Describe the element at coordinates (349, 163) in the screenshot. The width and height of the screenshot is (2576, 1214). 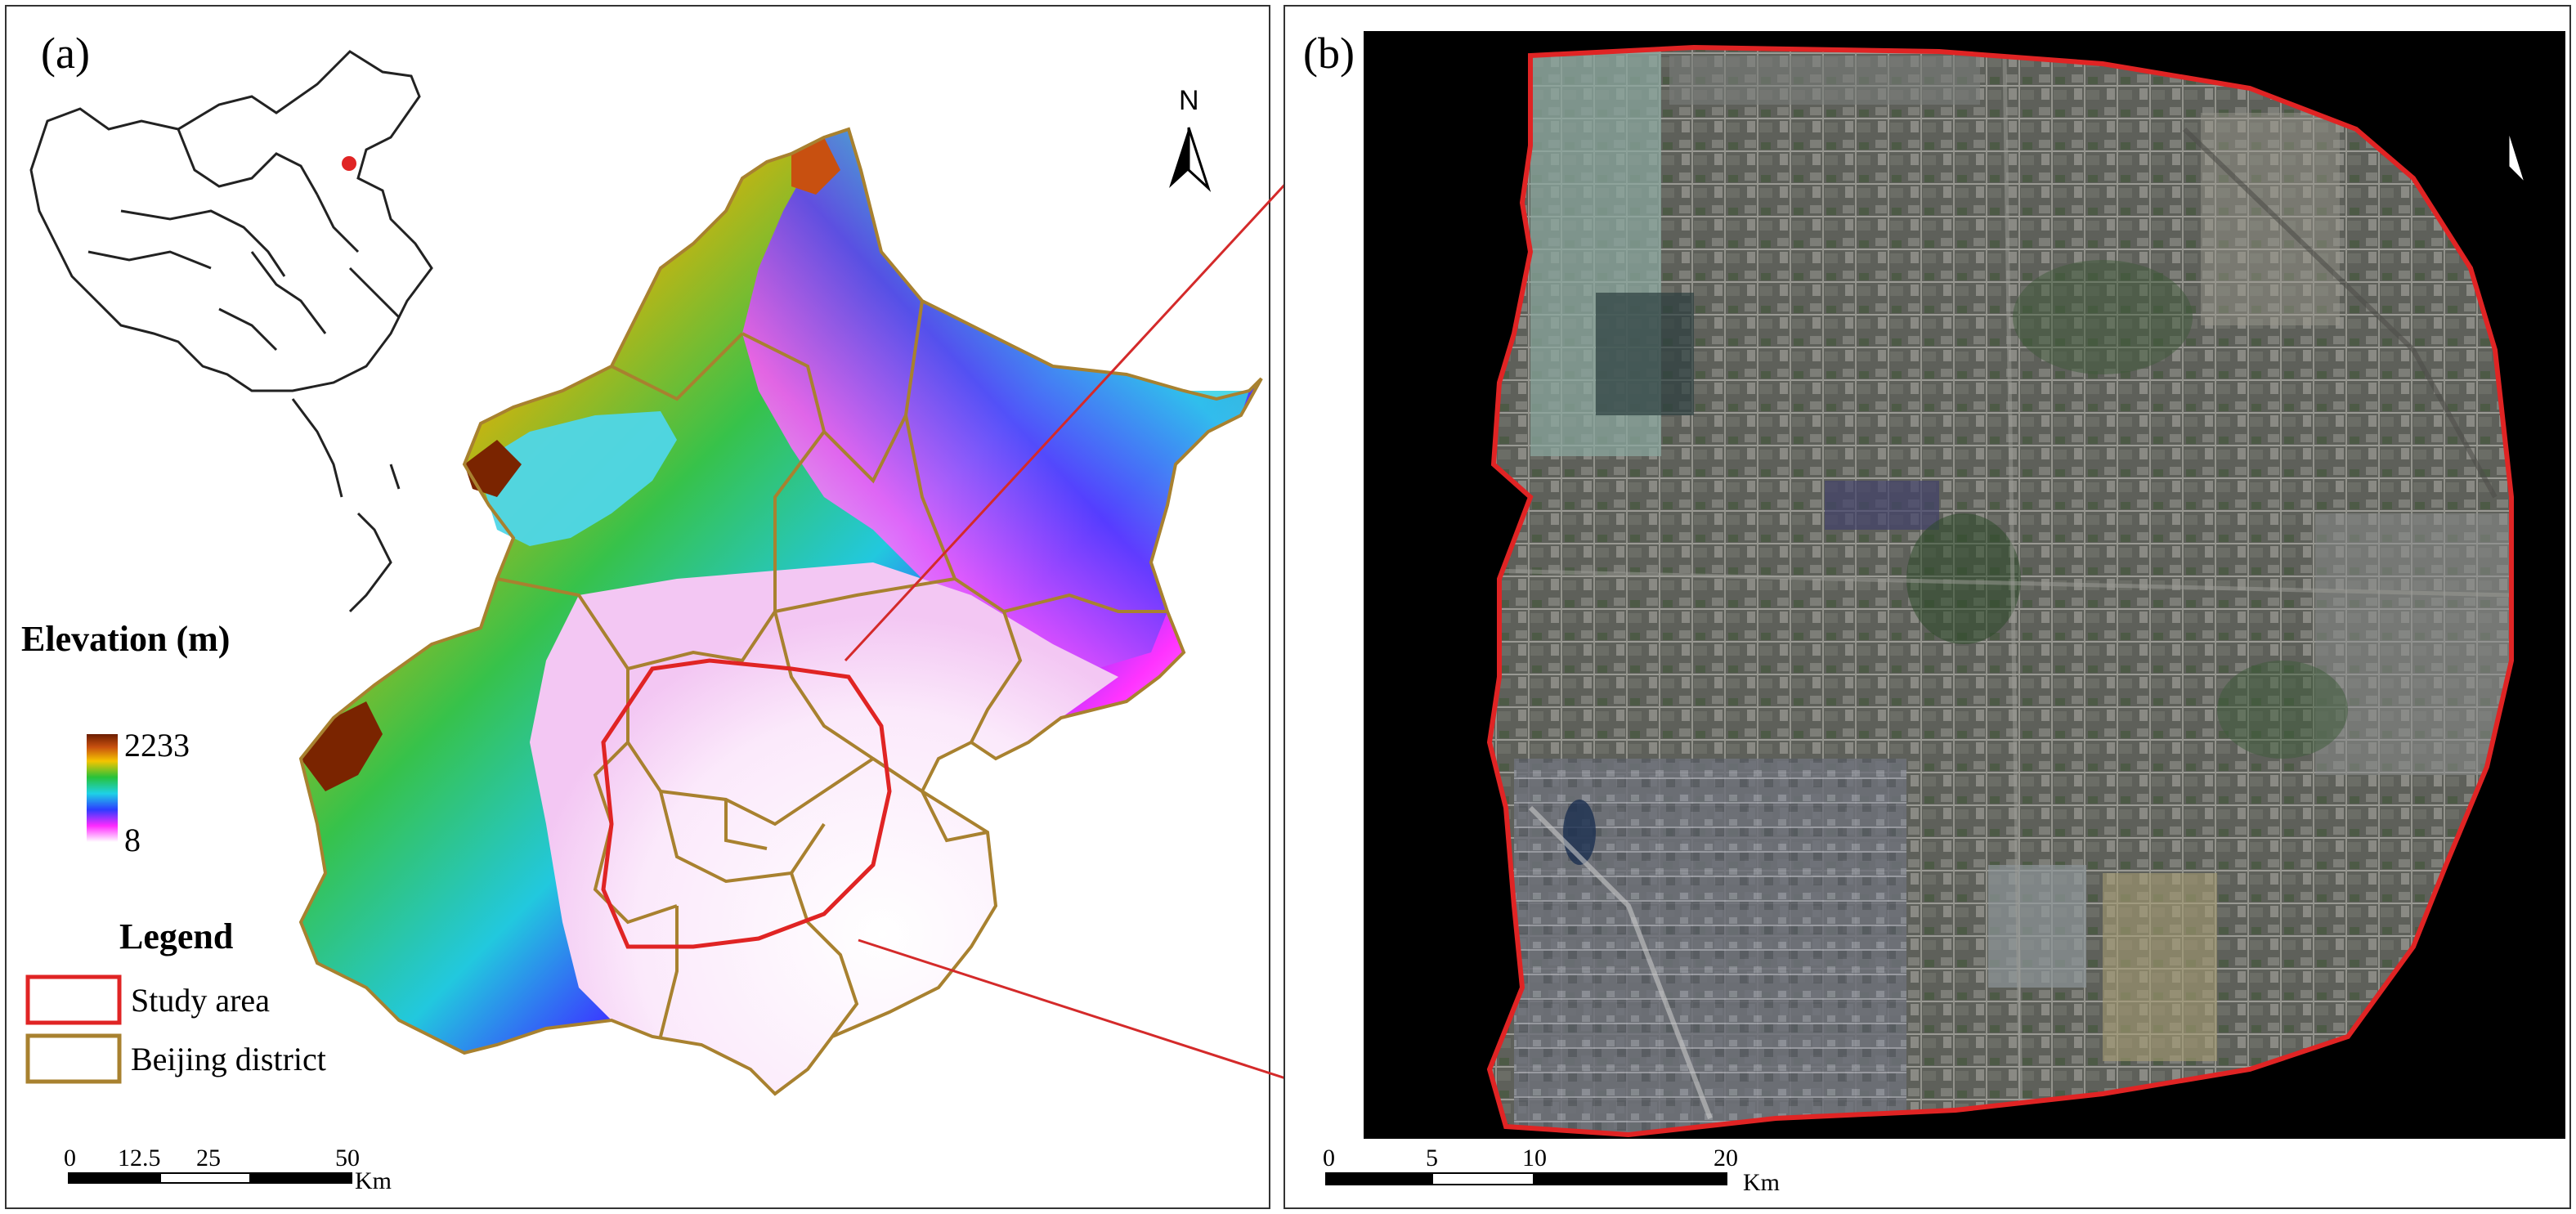
I see `beijing-location-marker` at that location.